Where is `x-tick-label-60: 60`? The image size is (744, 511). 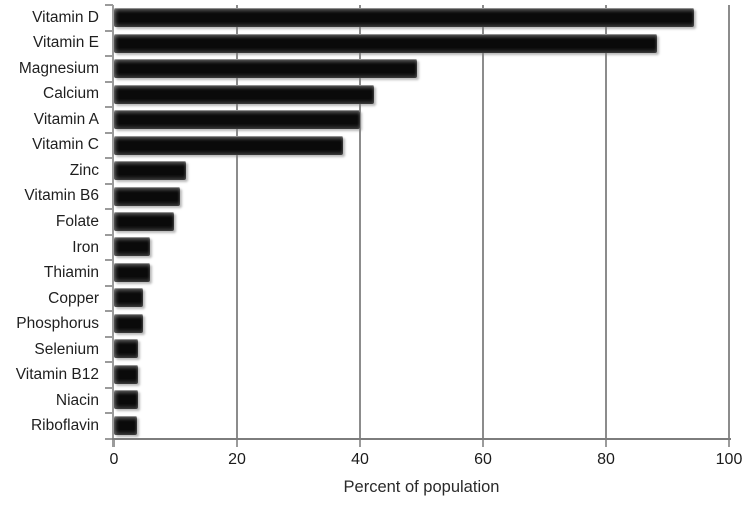 x-tick-label-60: 60 is located at coordinates (483, 459).